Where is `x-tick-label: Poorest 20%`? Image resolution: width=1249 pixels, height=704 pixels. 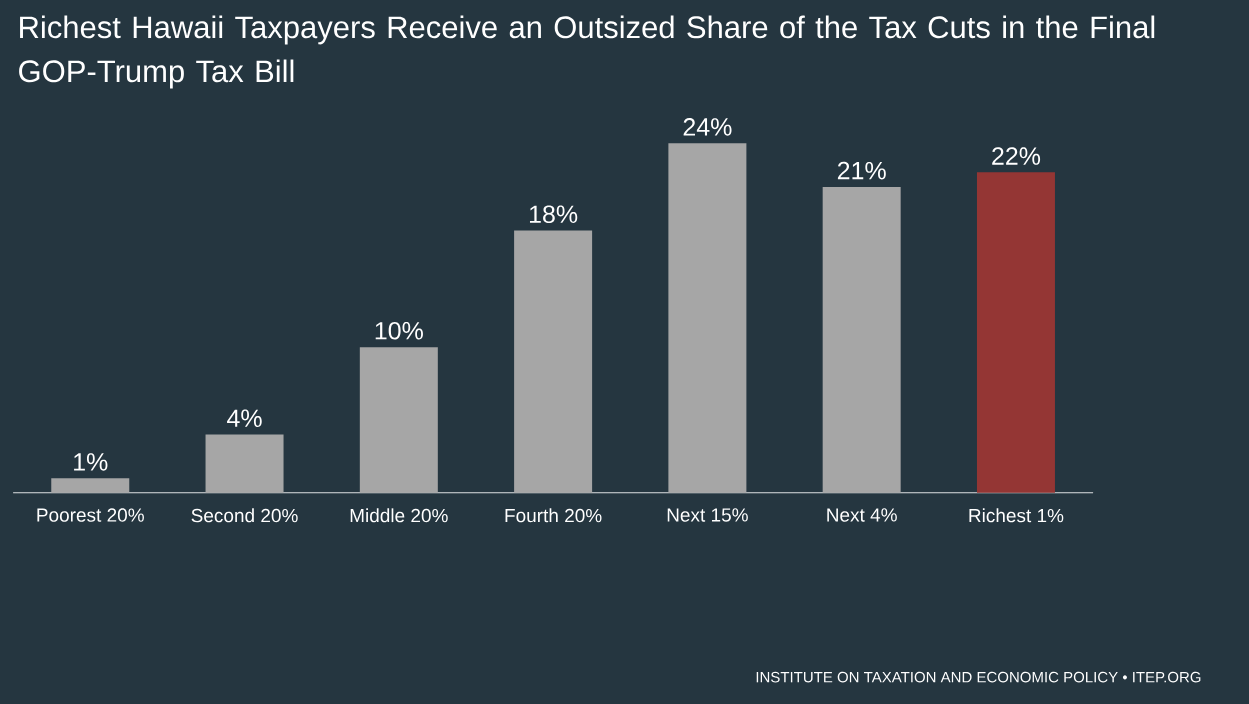
x-tick-label: Poorest 20% is located at coordinates (90, 515).